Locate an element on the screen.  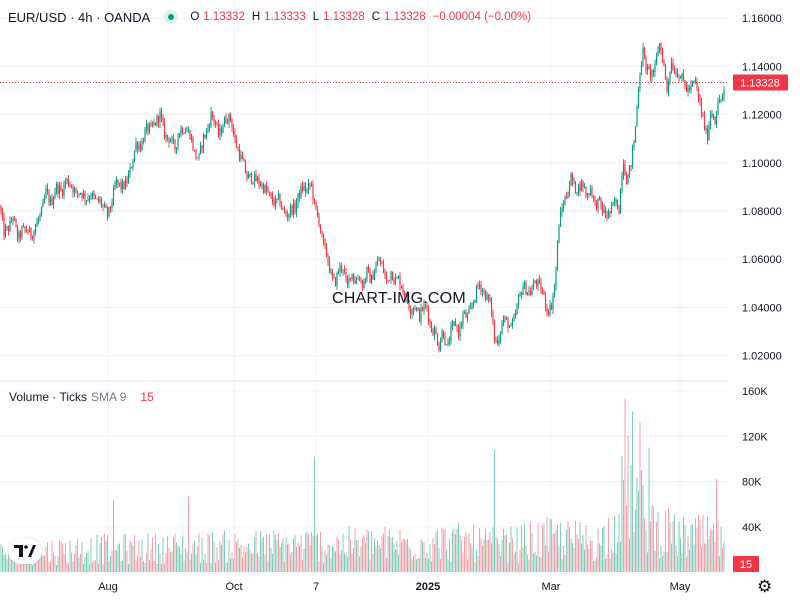
symbol-title: EUR/USD · 4h · OANDA is located at coordinates (79, 17).